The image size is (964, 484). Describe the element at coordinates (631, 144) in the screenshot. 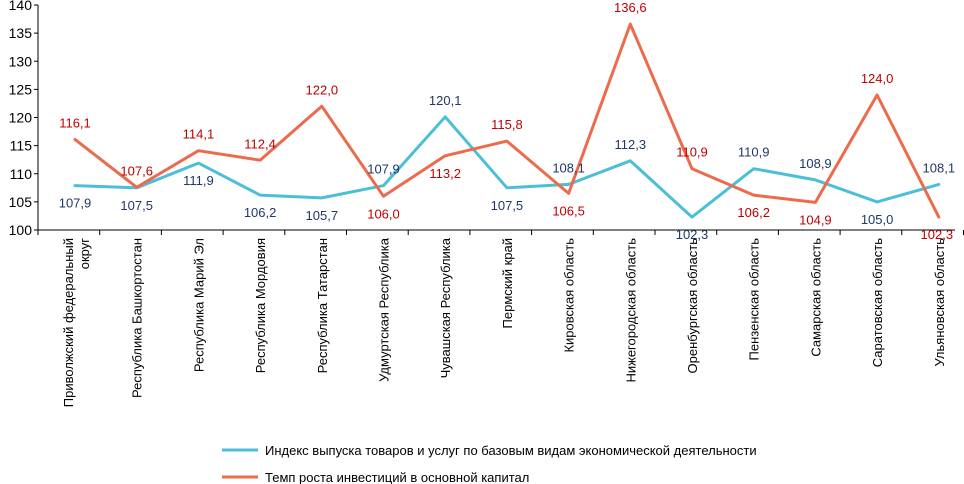

I see `output-index-data-label: 112,3` at that location.